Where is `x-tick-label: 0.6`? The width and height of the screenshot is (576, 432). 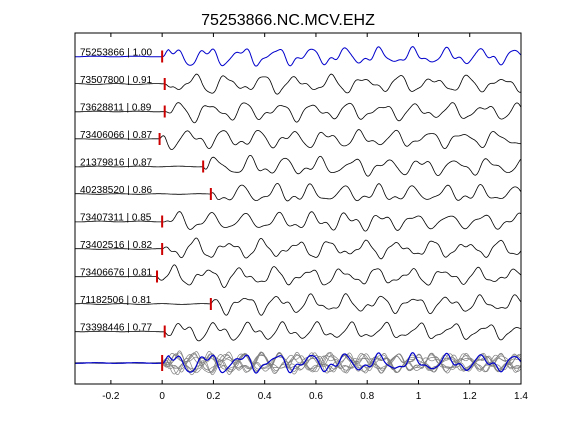
x-tick-label: 0.6 is located at coordinates (316, 396).